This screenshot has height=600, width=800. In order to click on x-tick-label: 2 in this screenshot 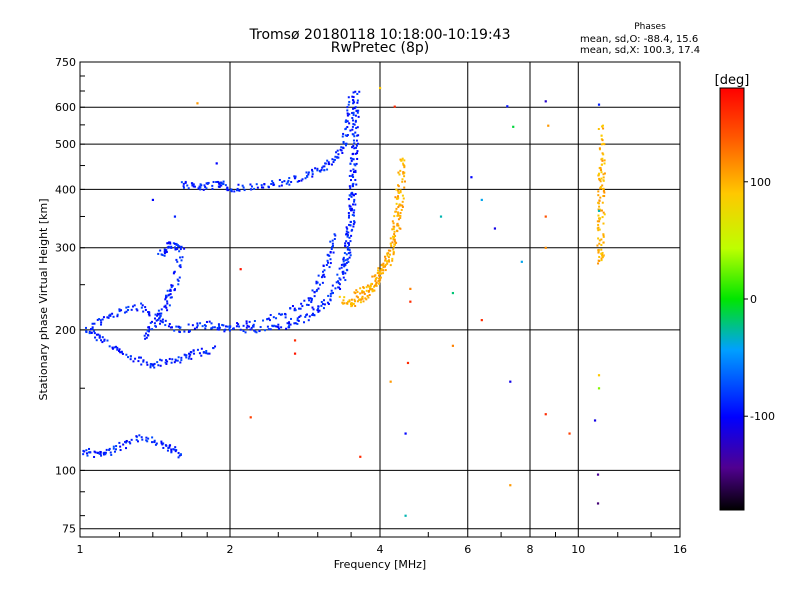, I will do `click(230, 549)`.